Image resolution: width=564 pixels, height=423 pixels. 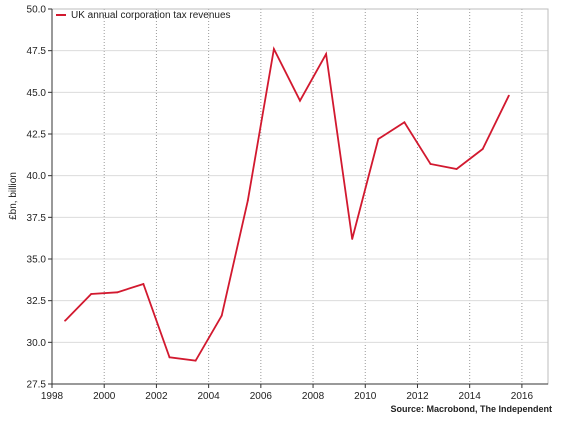 I want to click on y-tick-label: 32.5, so click(x=37, y=301).